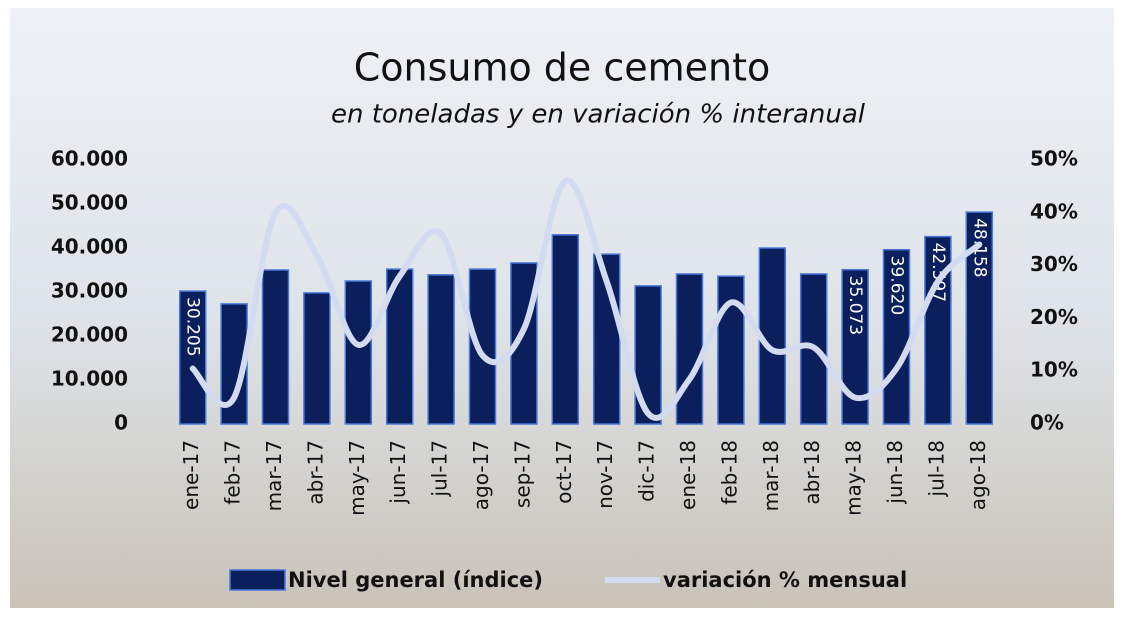 Image resolution: width=1124 pixels, height=618 pixels. Describe the element at coordinates (357, 478) in the screenshot. I see `x-tick-label: may-17` at that location.